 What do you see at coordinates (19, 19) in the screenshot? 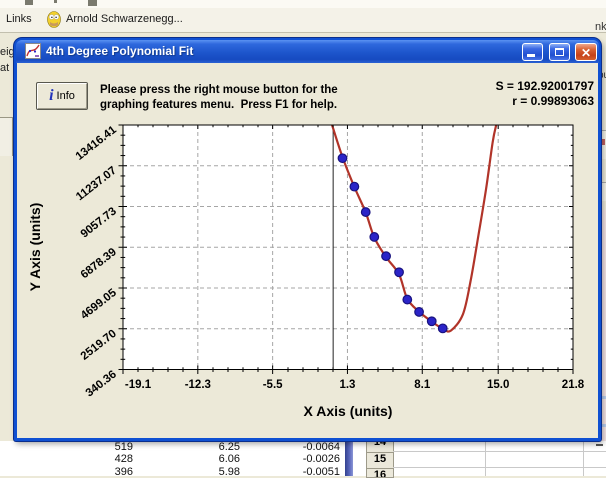
I see `links-label: Links` at bounding box center [19, 19].